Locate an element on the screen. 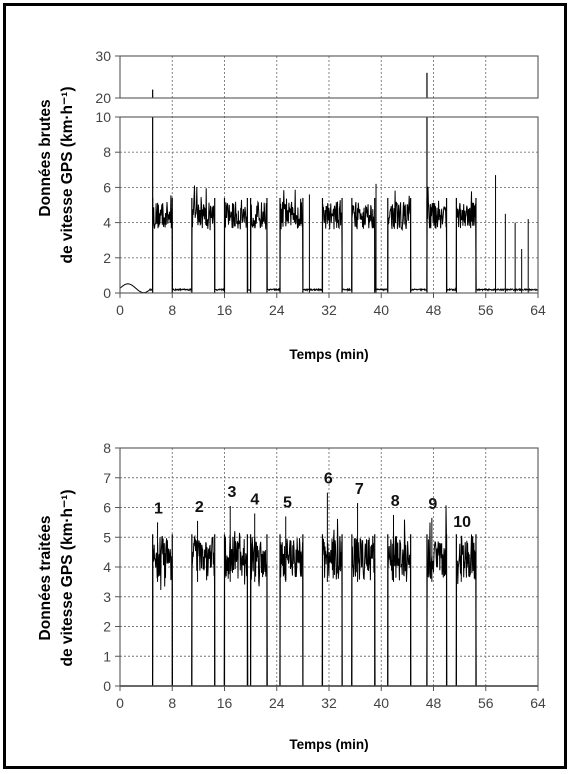 This screenshot has width=574, height=774. bout-label: 7 is located at coordinates (359, 489).